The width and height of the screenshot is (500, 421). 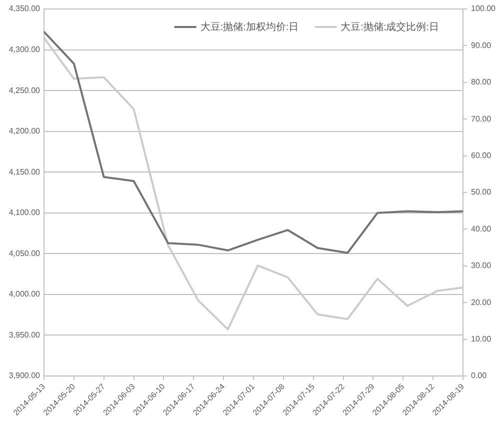 What do you see at coordinates (24, 9) in the screenshot?
I see `y-tick-label: 4,350.00` at bounding box center [24, 9].